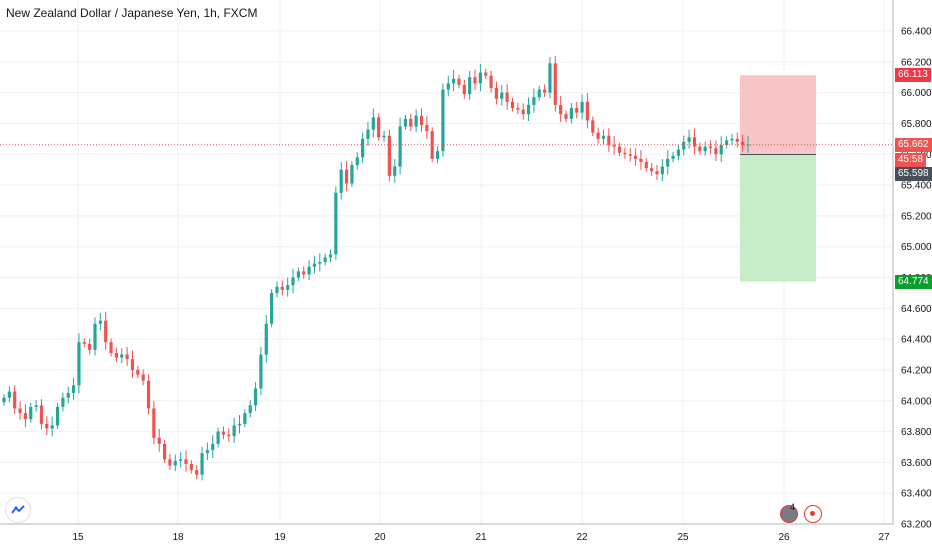  I want to click on take-profit-price-badge: 64.774, so click(913, 281).